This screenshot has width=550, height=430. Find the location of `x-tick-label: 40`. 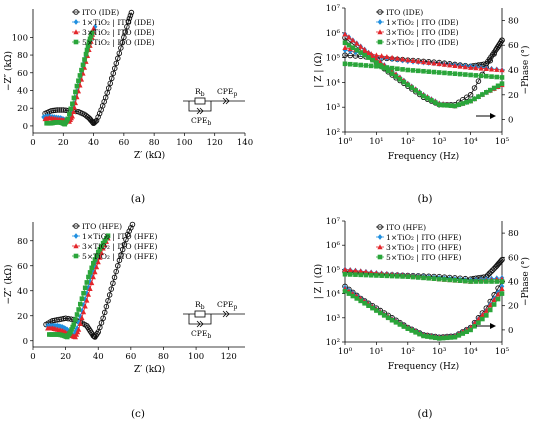

x-tick-label: 40 is located at coordinates (98, 357).